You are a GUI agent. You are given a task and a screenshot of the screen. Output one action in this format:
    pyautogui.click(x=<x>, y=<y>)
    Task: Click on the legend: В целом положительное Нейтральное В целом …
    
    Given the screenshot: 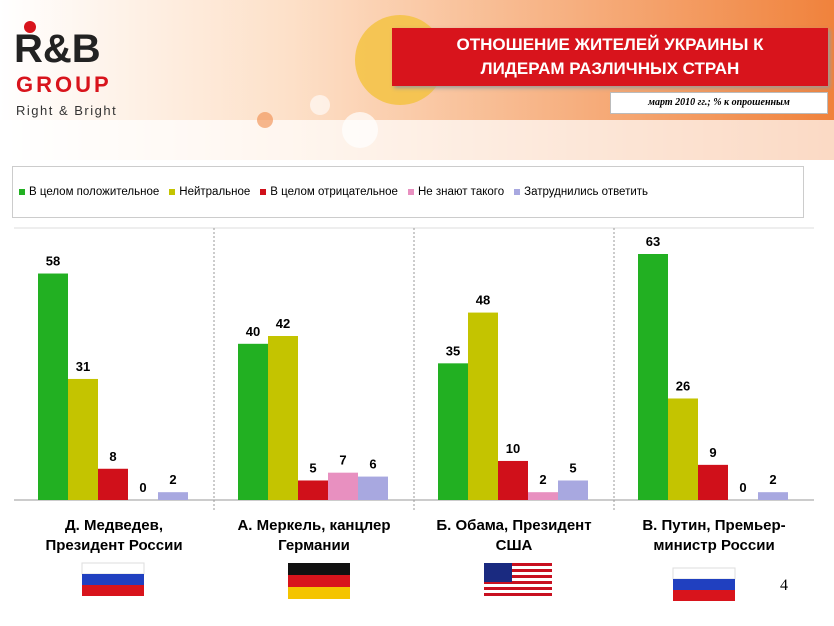 What is the action you would take?
    pyautogui.click(x=408, y=192)
    